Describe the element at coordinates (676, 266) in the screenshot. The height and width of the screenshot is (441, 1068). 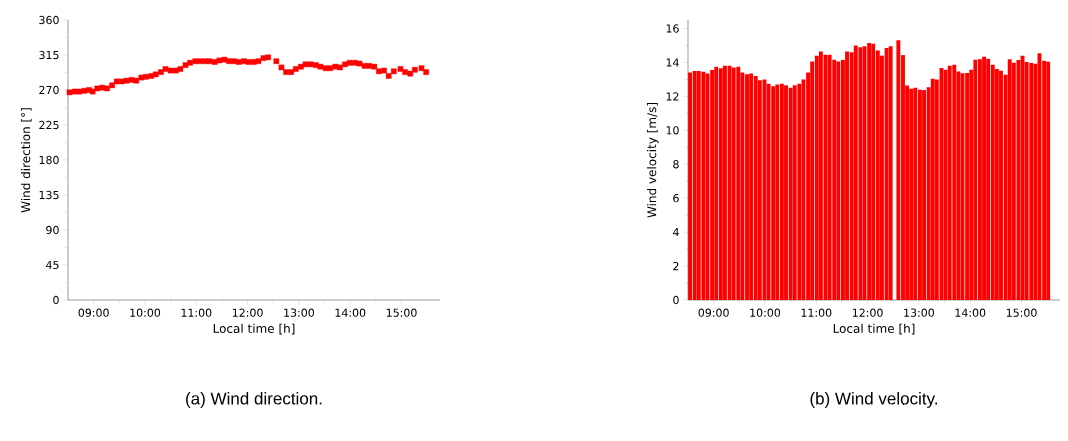
I see `y-tick-label: 2` at that location.